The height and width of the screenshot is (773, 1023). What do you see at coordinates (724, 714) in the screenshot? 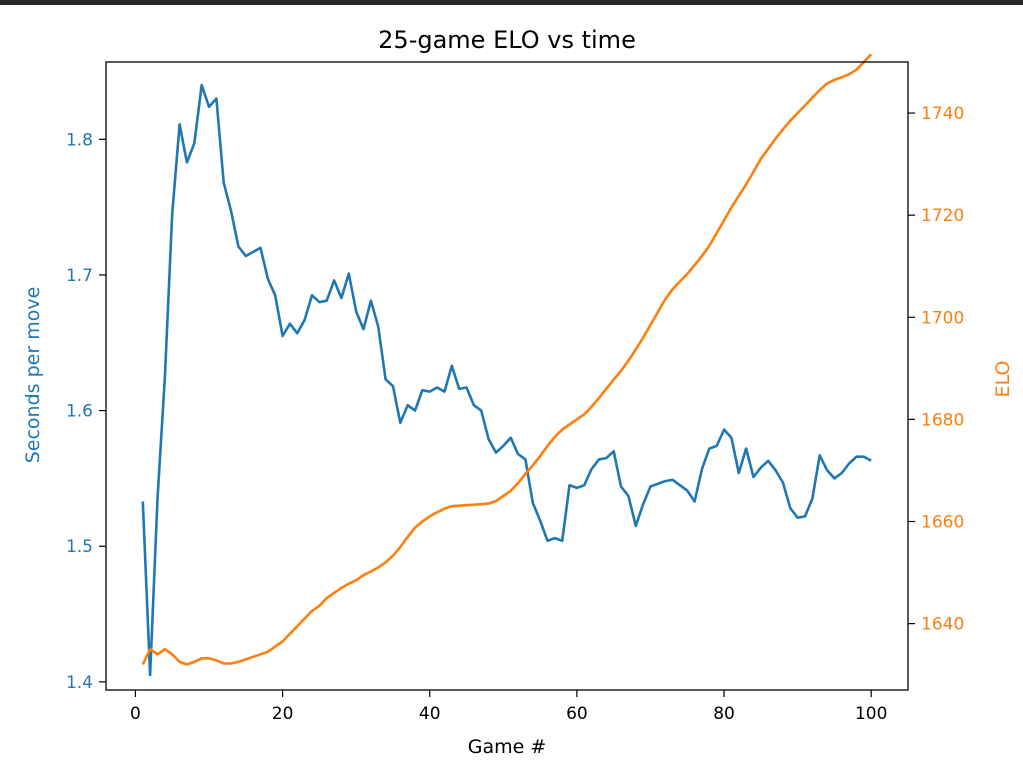
I see `x-tick-label: 80` at bounding box center [724, 714].